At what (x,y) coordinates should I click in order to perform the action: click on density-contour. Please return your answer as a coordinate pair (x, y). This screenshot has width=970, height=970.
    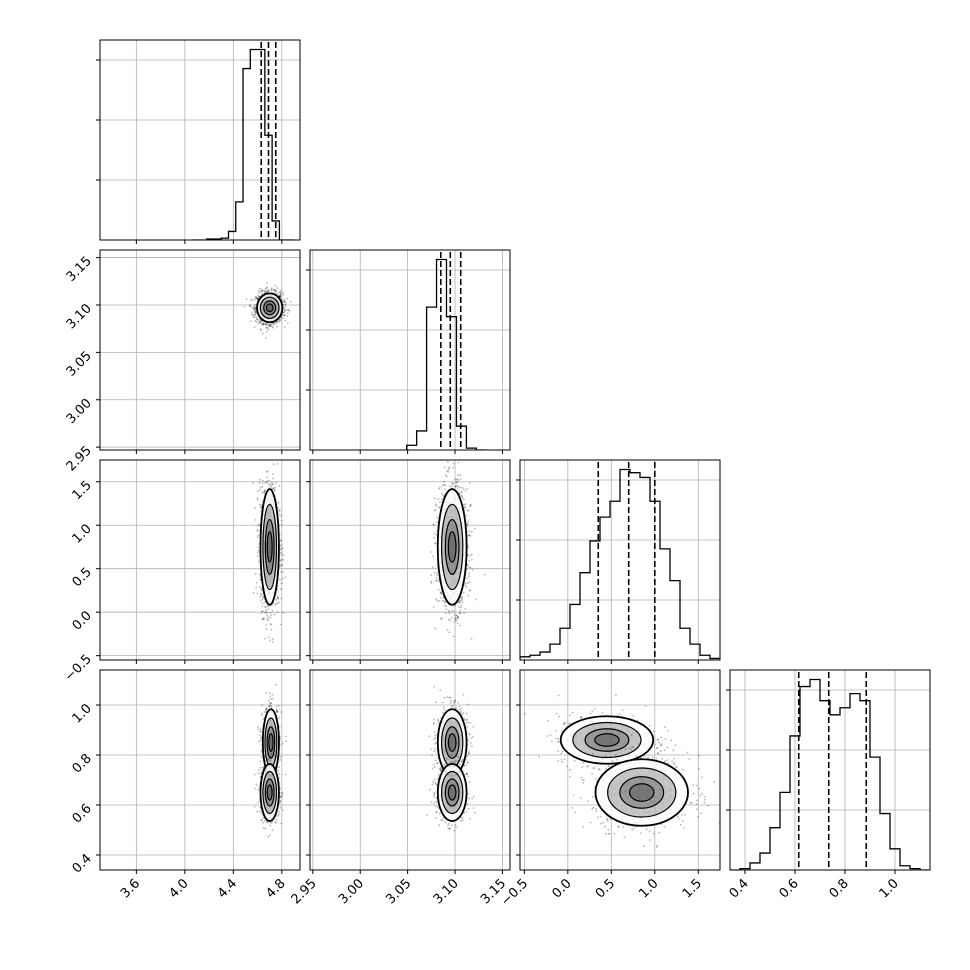
    Looking at the image, I should click on (269, 308).